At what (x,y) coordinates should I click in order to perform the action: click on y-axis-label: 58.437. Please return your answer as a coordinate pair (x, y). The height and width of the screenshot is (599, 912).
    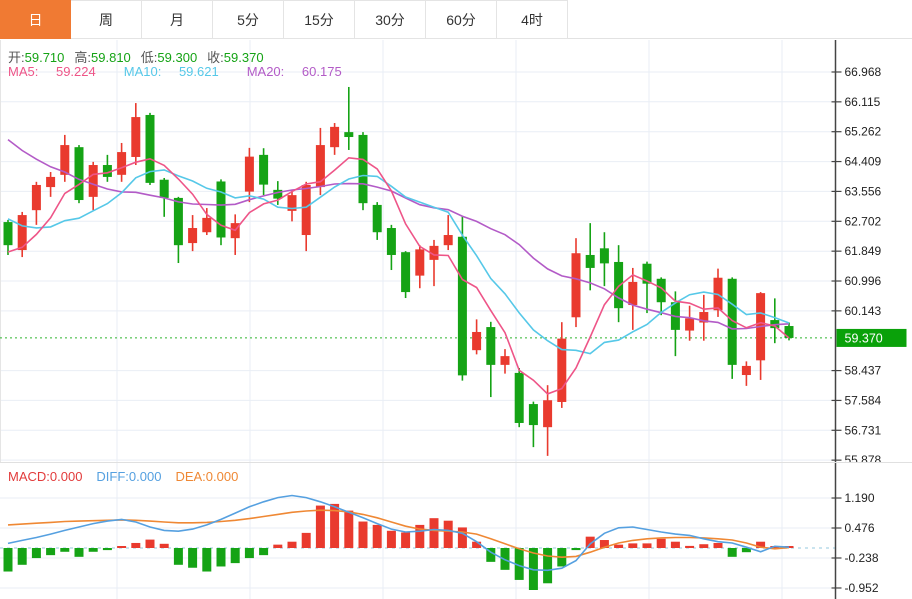
    Looking at the image, I should click on (863, 371).